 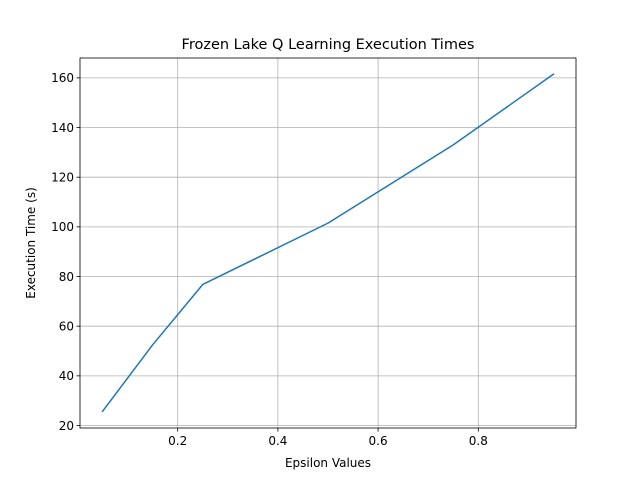 I want to click on y-tick-label: 60, so click(x=66, y=326).